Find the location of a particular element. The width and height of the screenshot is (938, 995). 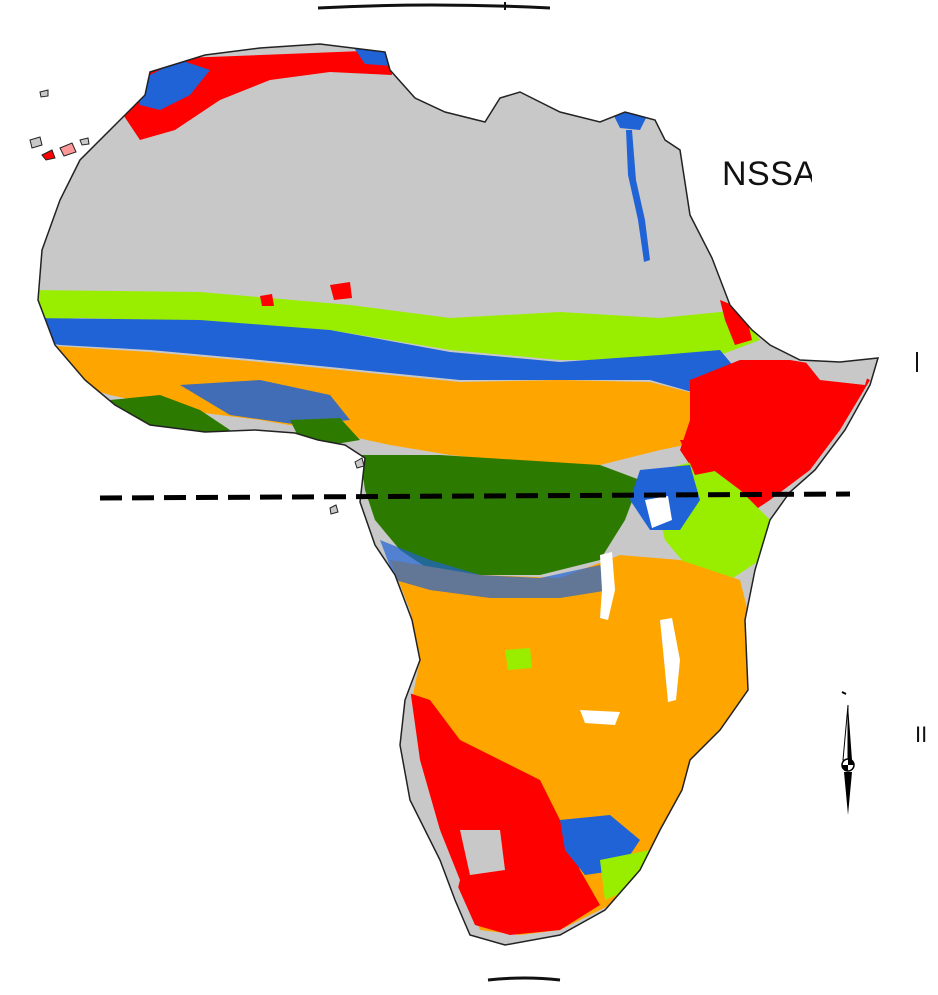

northern-savanna-orange is located at coordinates (380, 405).